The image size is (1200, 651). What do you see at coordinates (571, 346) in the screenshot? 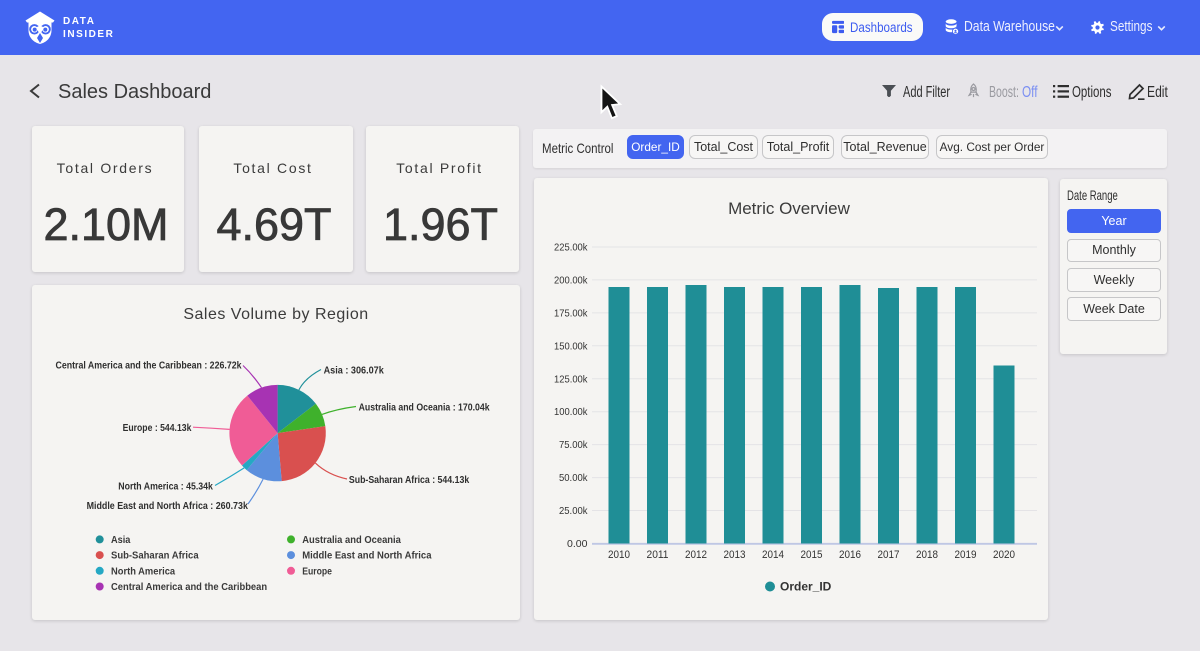
I see `svg-text: 150.00k` at bounding box center [571, 346].